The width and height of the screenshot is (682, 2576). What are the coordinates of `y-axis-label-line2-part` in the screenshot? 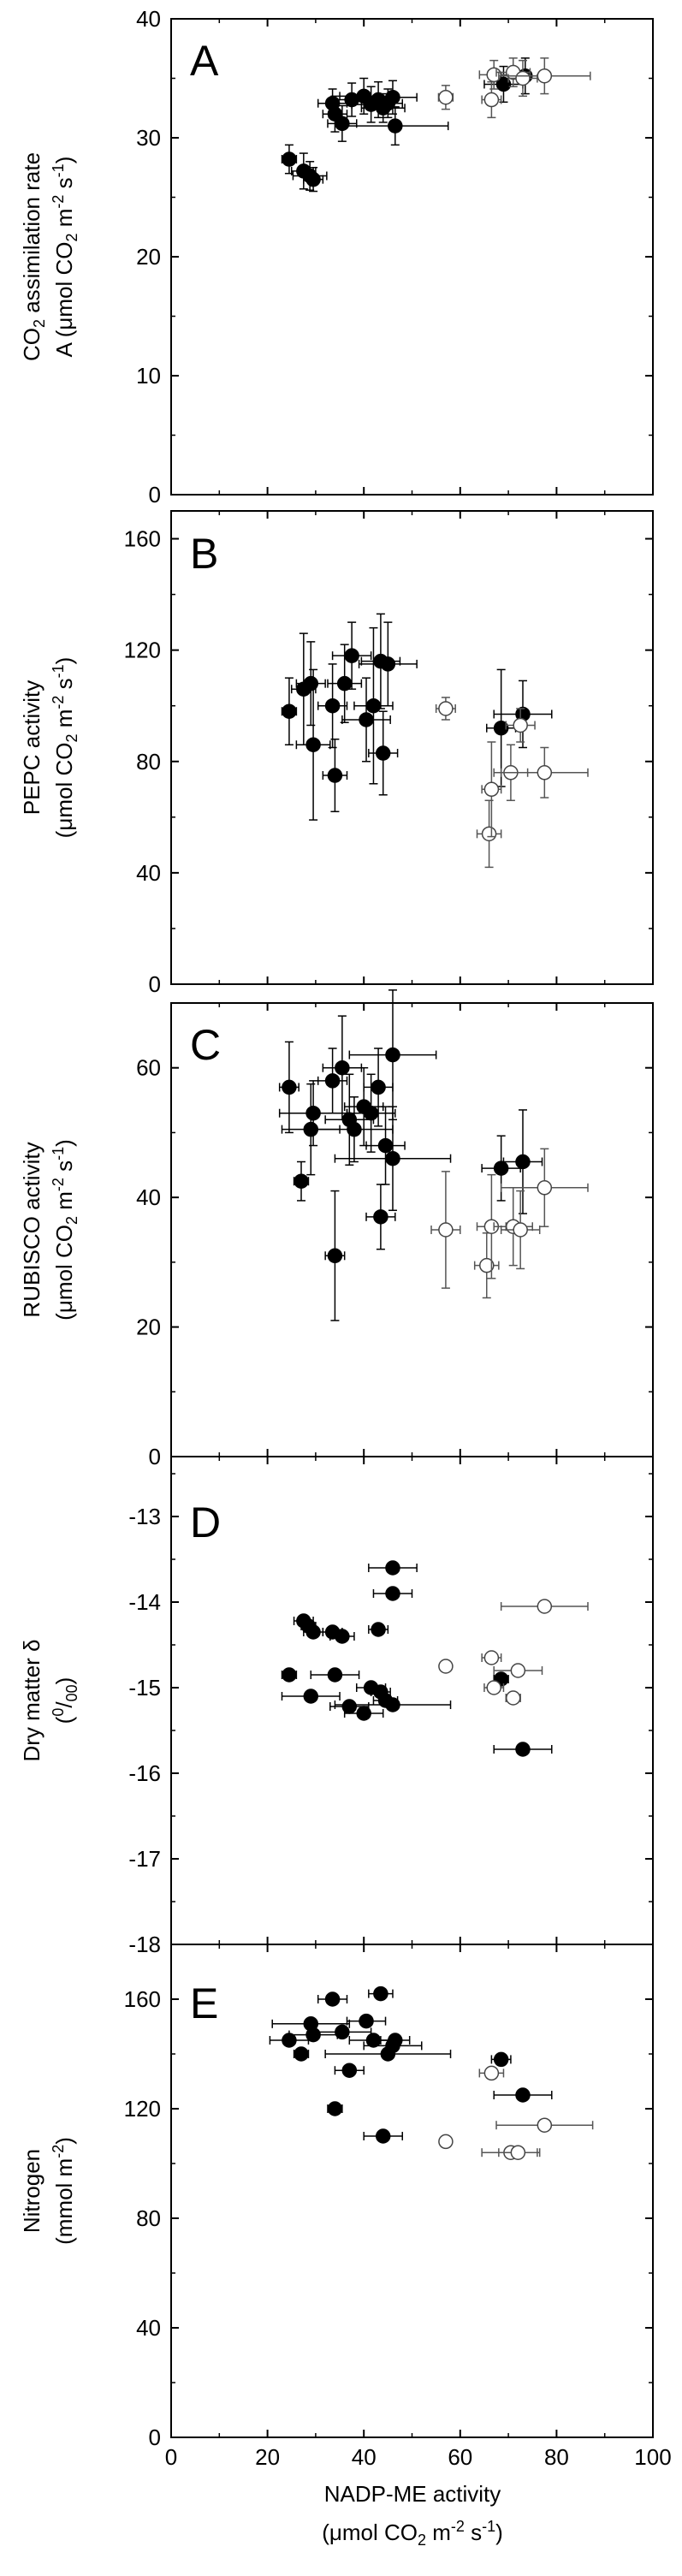 It's located at (64, 1213).